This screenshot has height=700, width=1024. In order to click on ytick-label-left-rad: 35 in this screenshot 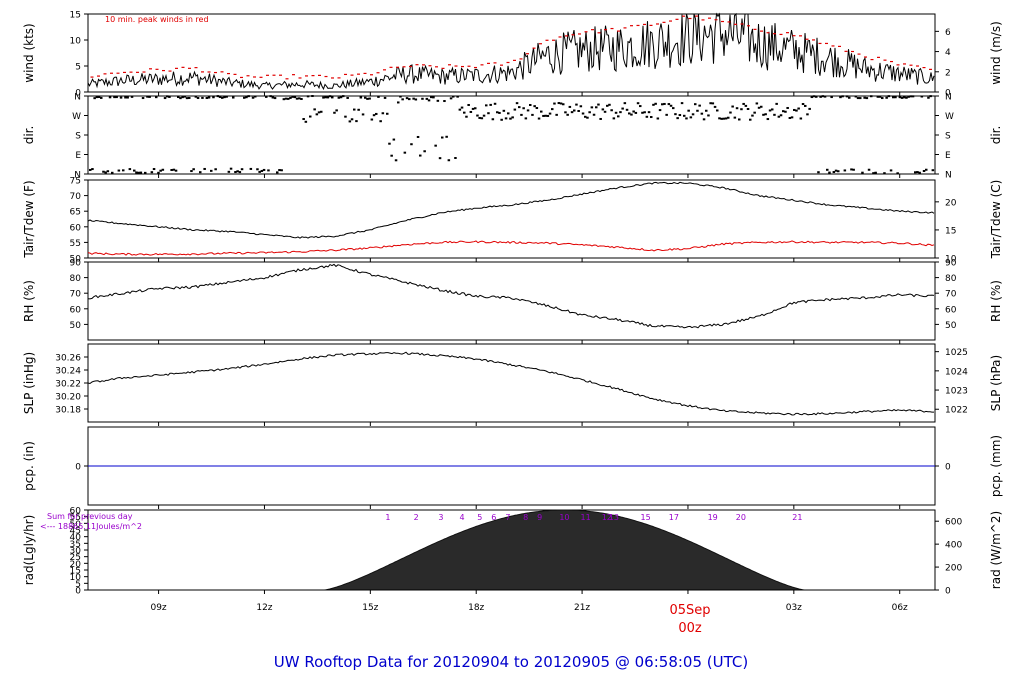, I will do `click(75, 545)`.